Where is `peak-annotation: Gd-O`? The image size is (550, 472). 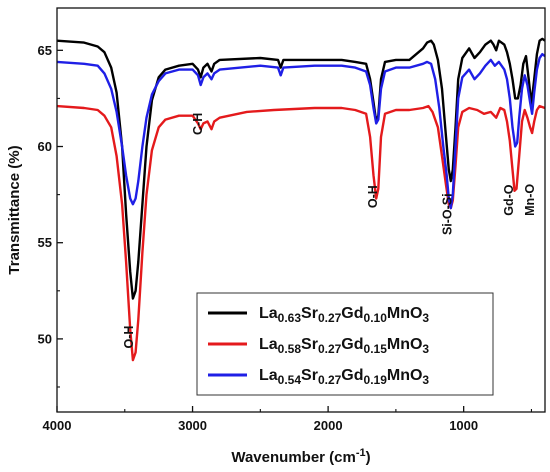 peak-annotation: Gd-O is located at coordinates (509, 200).